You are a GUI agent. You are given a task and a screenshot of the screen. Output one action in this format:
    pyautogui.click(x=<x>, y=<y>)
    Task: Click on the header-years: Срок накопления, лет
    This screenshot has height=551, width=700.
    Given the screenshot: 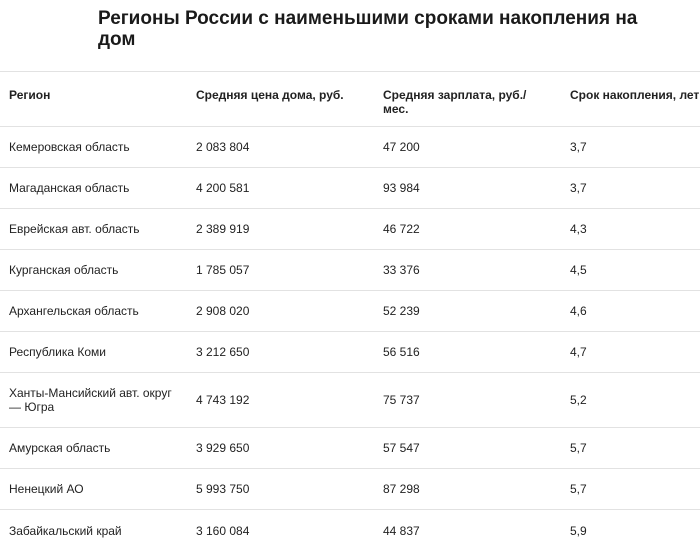 What is the action you would take?
    pyautogui.click(x=635, y=95)
    